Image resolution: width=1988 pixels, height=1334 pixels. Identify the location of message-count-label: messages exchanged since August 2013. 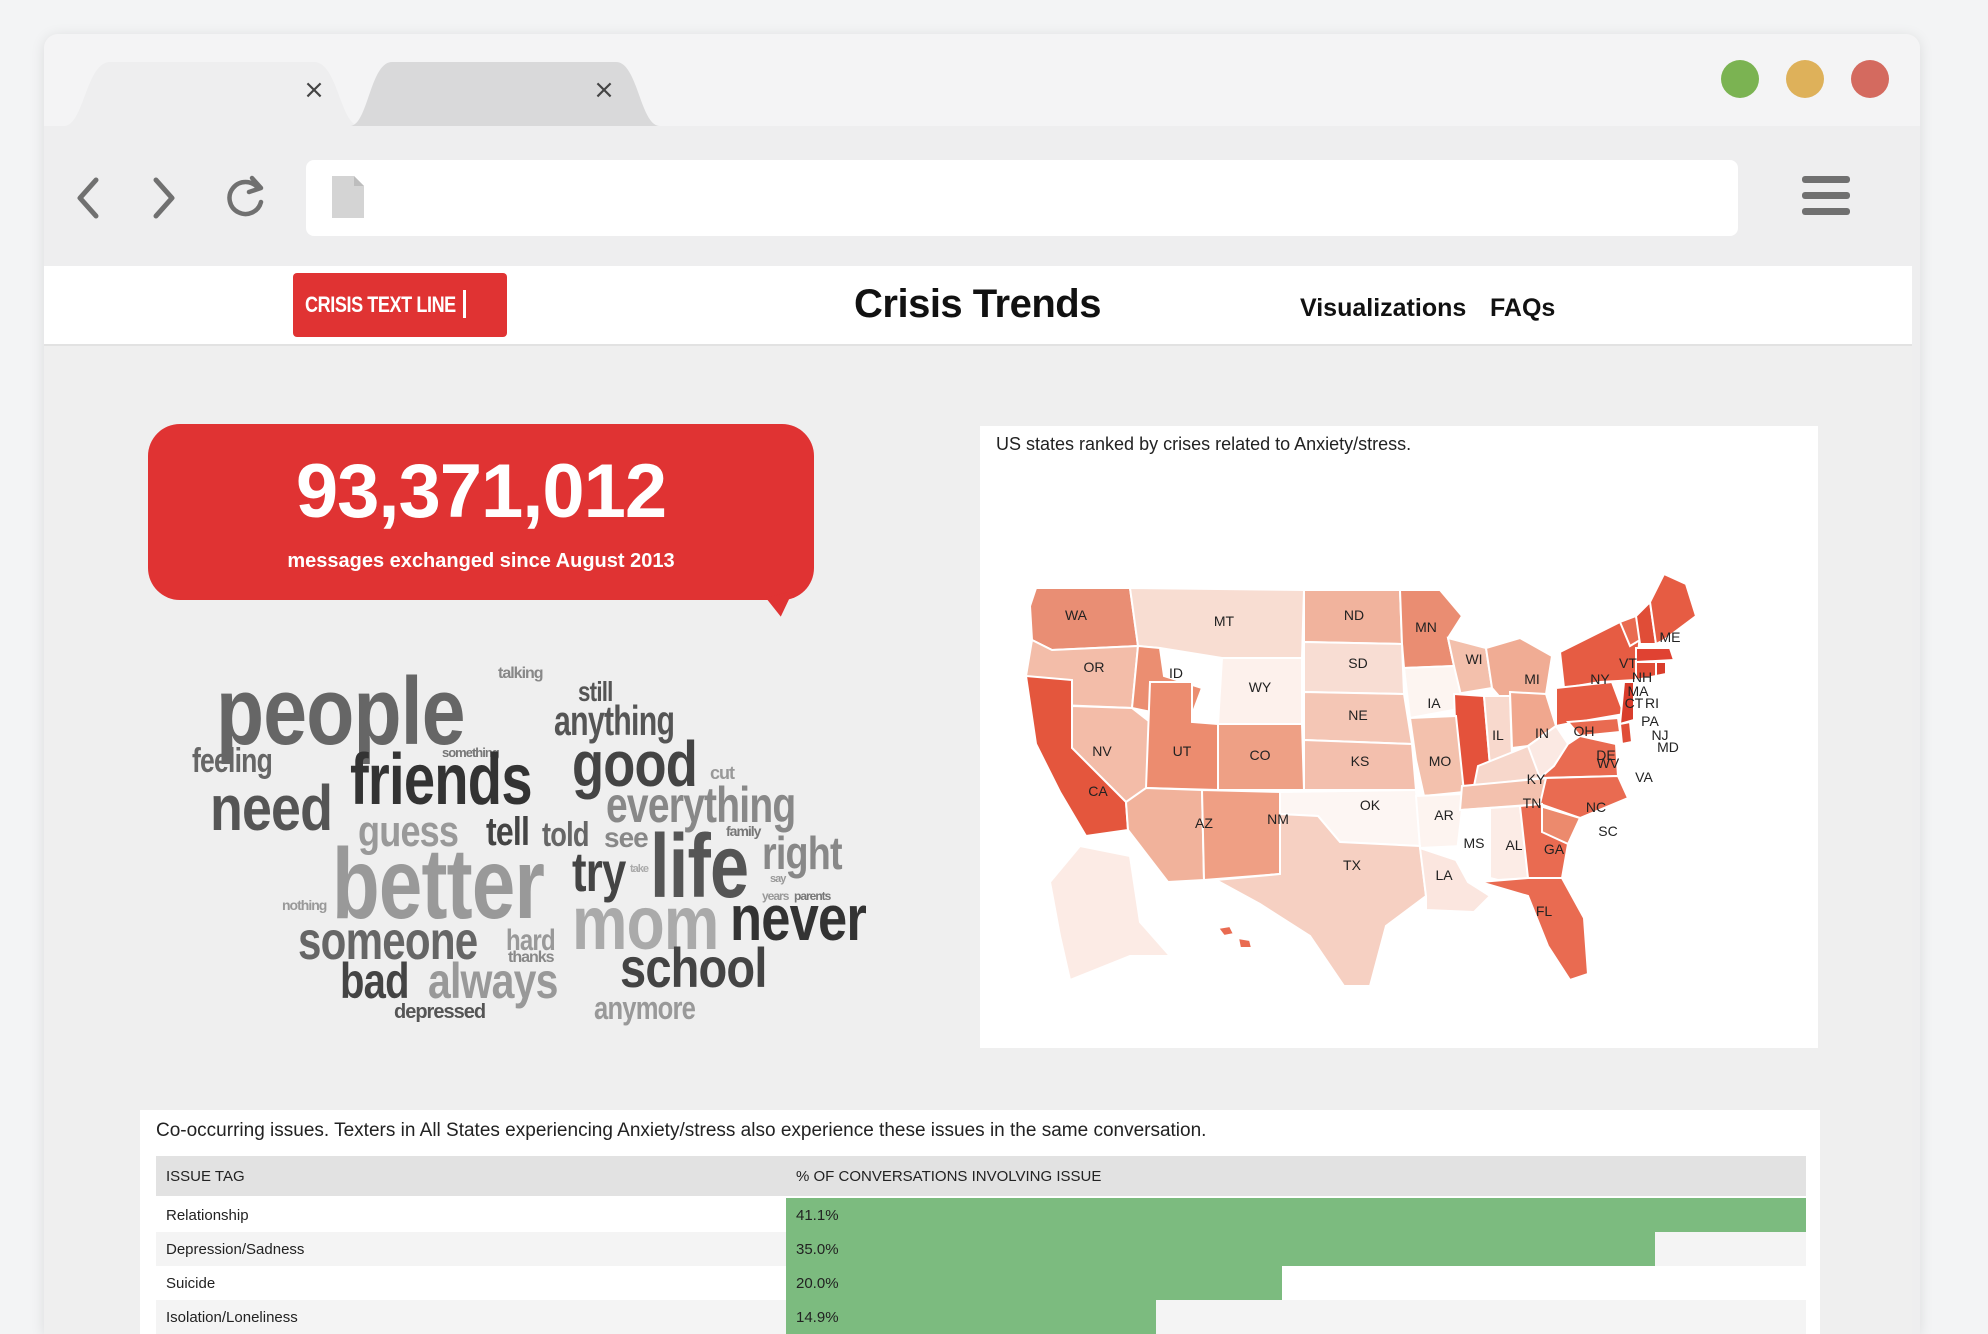
(481, 561).